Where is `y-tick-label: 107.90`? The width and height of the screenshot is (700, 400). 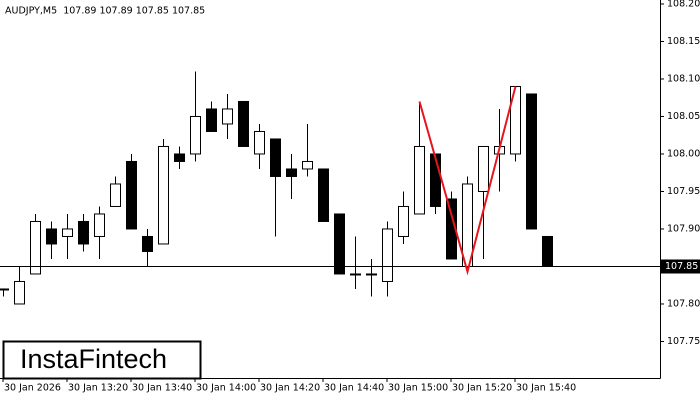
y-tick-label: 107.90 is located at coordinates (683, 228).